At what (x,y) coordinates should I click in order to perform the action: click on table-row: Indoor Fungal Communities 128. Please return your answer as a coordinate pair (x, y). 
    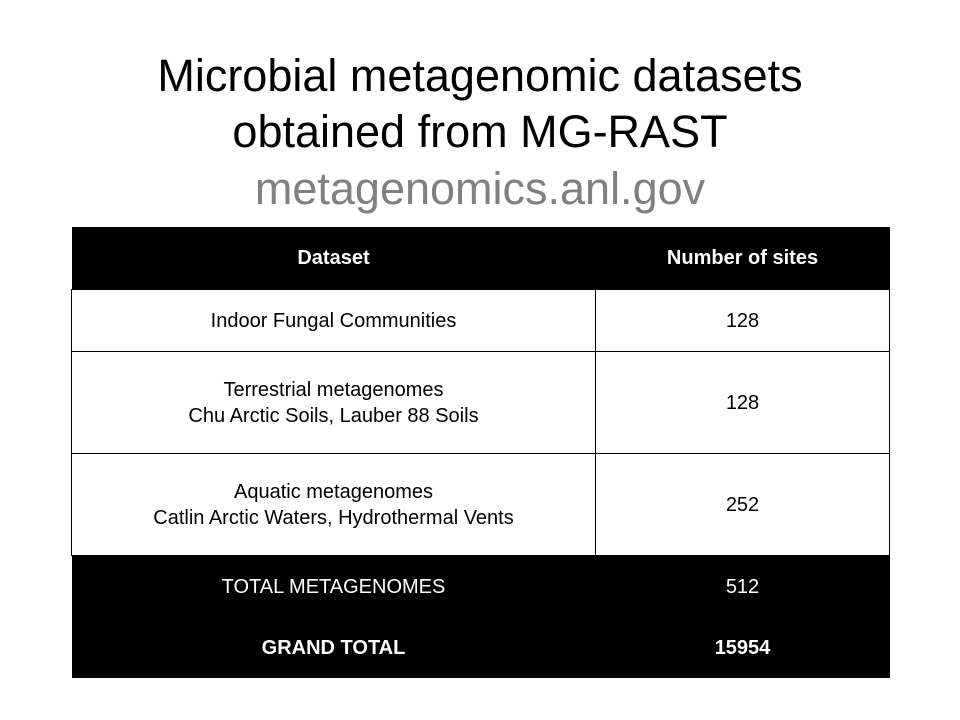
    Looking at the image, I should click on (480, 320).